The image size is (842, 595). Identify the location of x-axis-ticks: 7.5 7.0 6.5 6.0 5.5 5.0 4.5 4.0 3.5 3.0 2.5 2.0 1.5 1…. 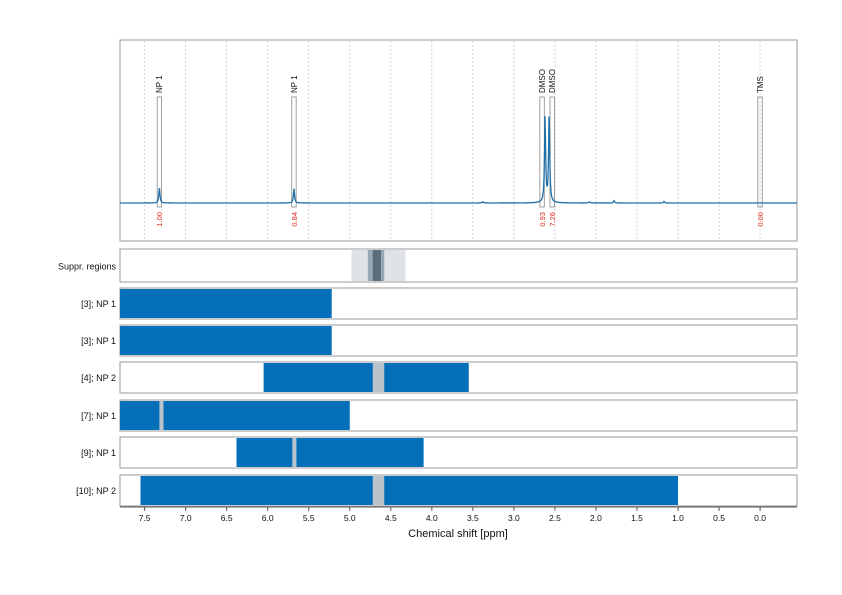
(452, 515).